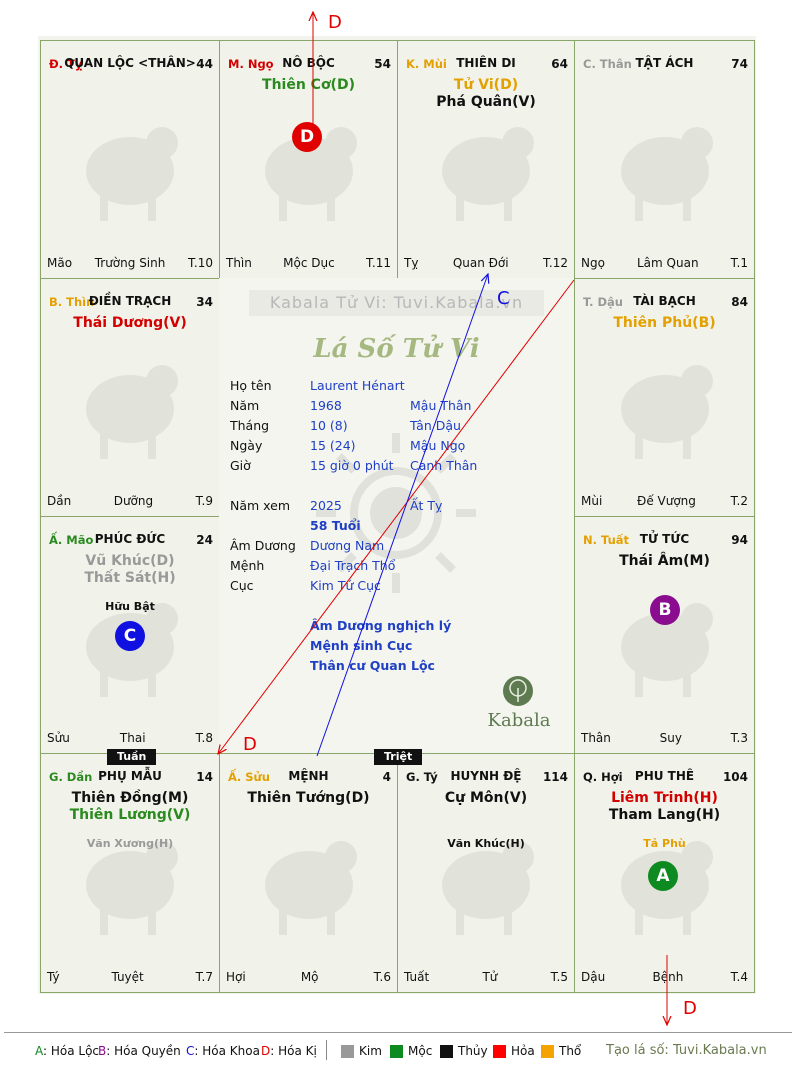  I want to click on info-value: 1968, so click(326, 405).